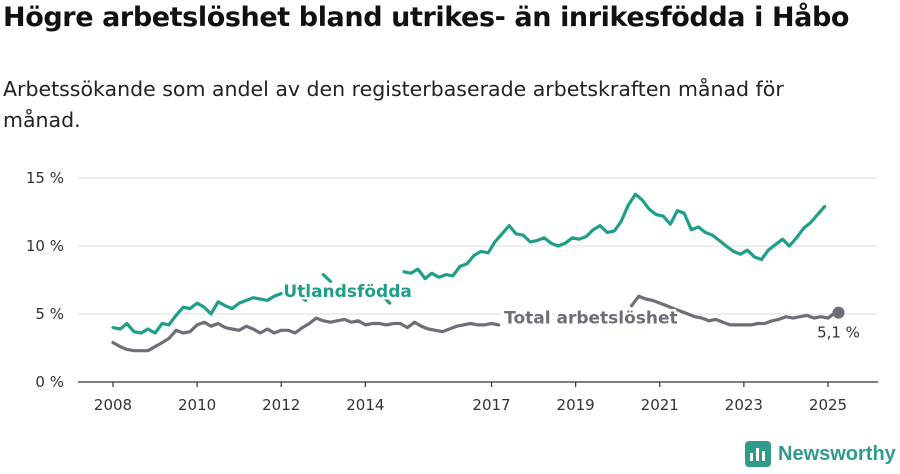 This screenshot has width=900, height=474. What do you see at coordinates (491, 405) in the screenshot?
I see `x-tick-label: 2017` at bounding box center [491, 405].